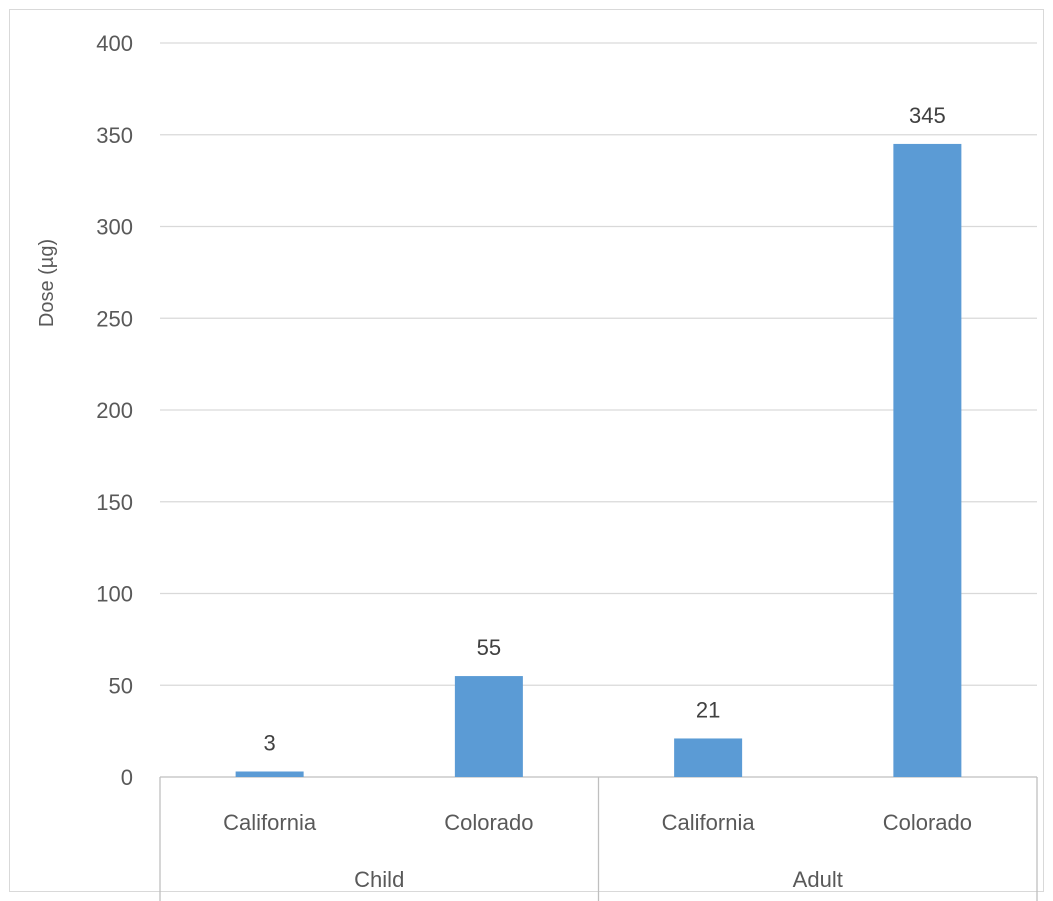 The height and width of the screenshot is (901, 1053). What do you see at coordinates (47, 283) in the screenshot?
I see `y-axis-title: Dose (µg)` at bounding box center [47, 283].